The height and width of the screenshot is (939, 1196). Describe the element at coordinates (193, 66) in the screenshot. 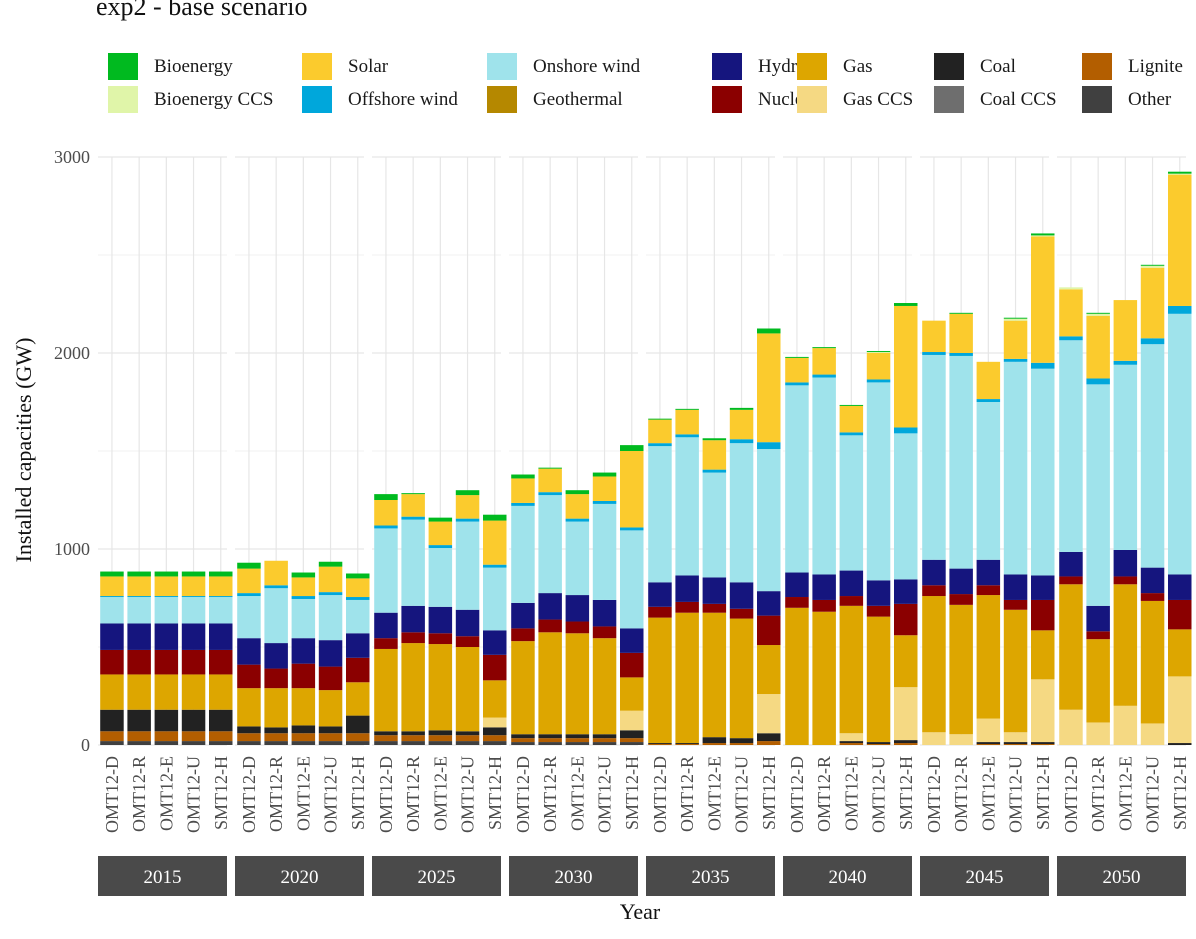

I see `legend-label: Bioenergy` at that location.